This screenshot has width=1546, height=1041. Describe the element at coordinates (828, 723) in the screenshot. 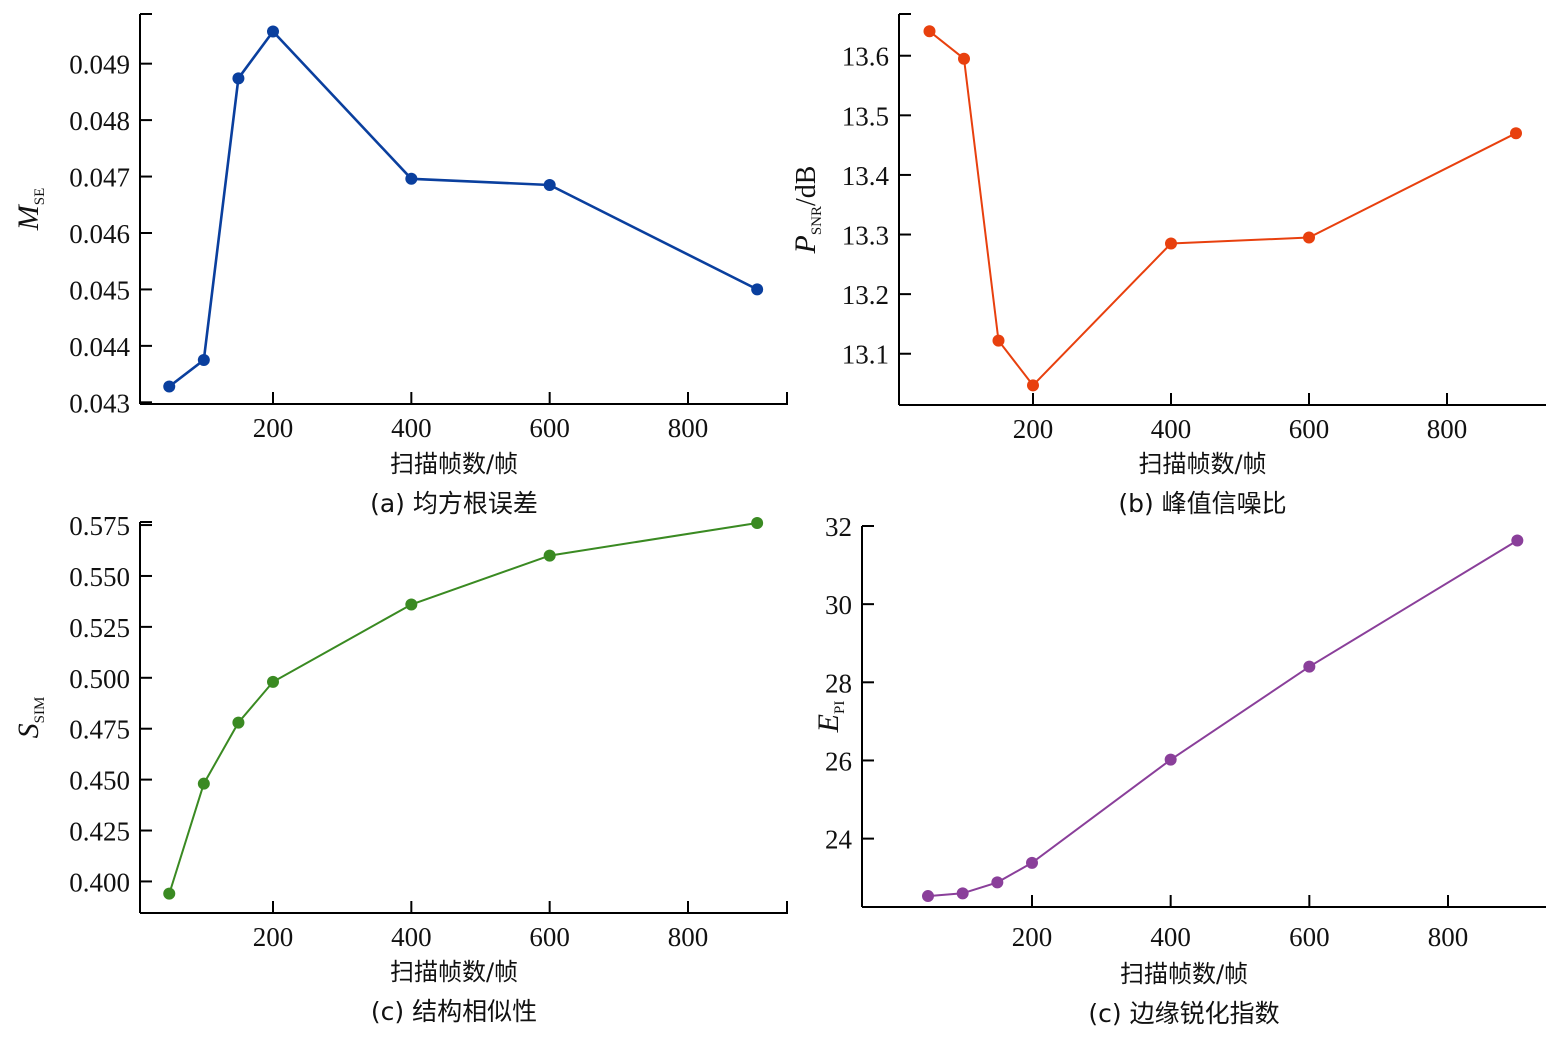

I see `y-axis-title-main: E` at that location.